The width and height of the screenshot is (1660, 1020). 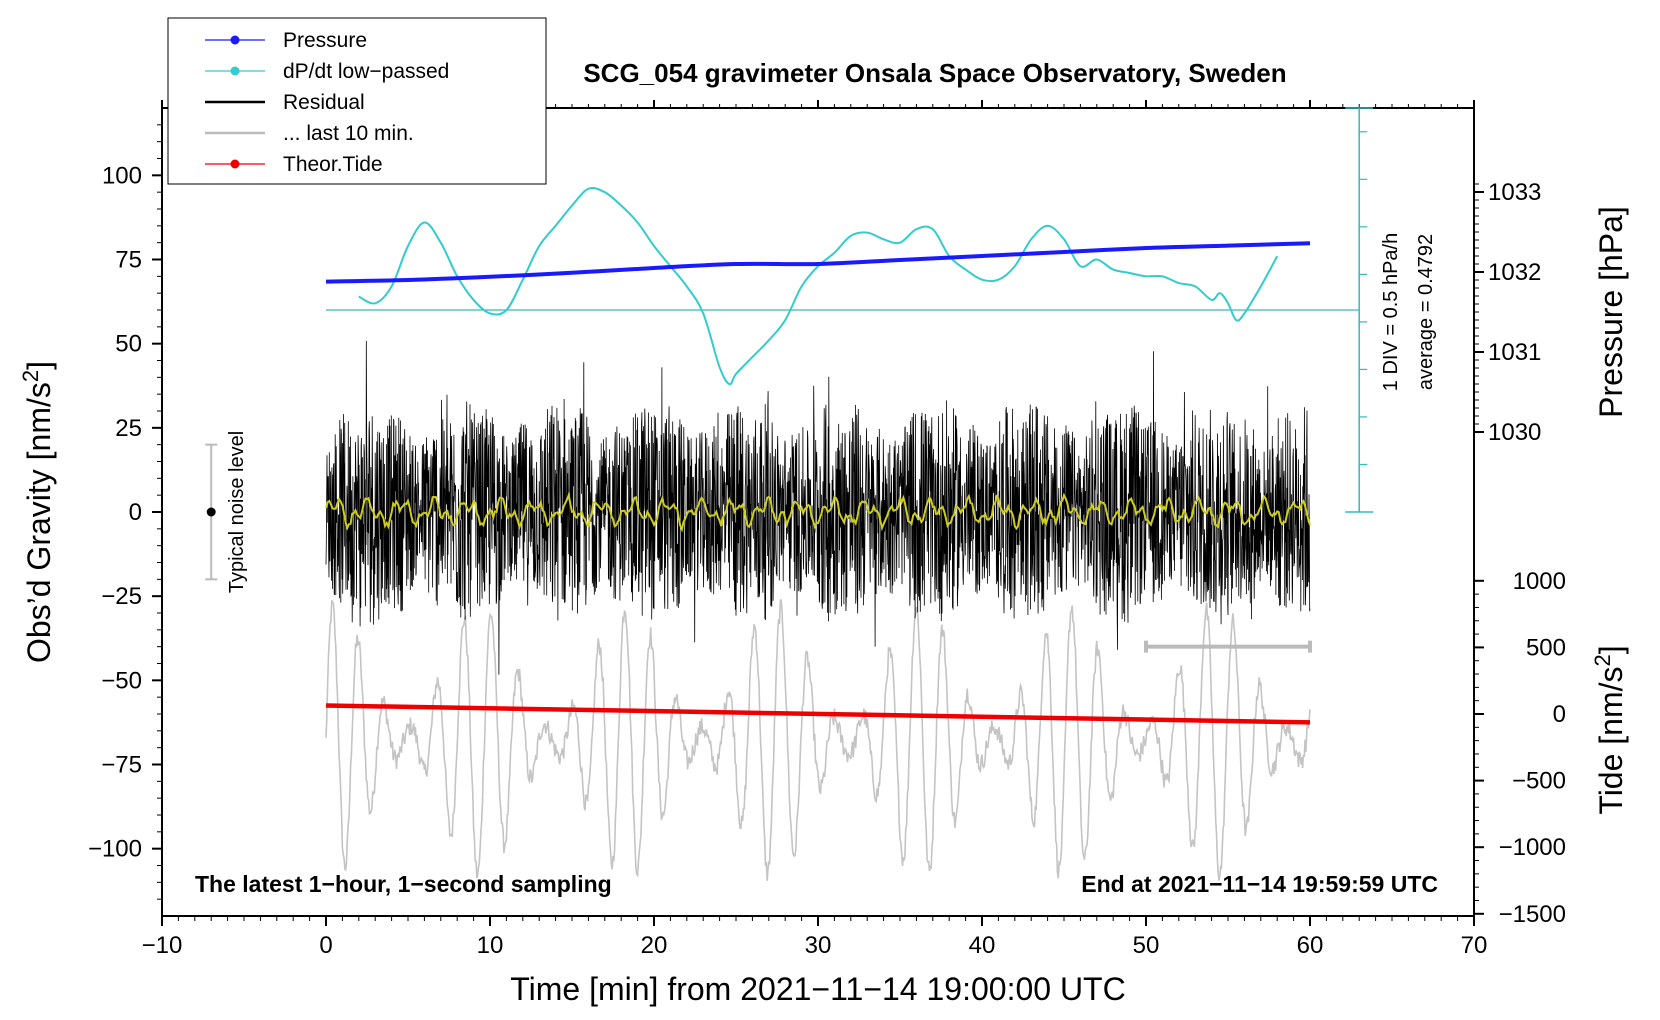 What do you see at coordinates (654, 945) in the screenshot?
I see `x-tick-label: 20` at bounding box center [654, 945].